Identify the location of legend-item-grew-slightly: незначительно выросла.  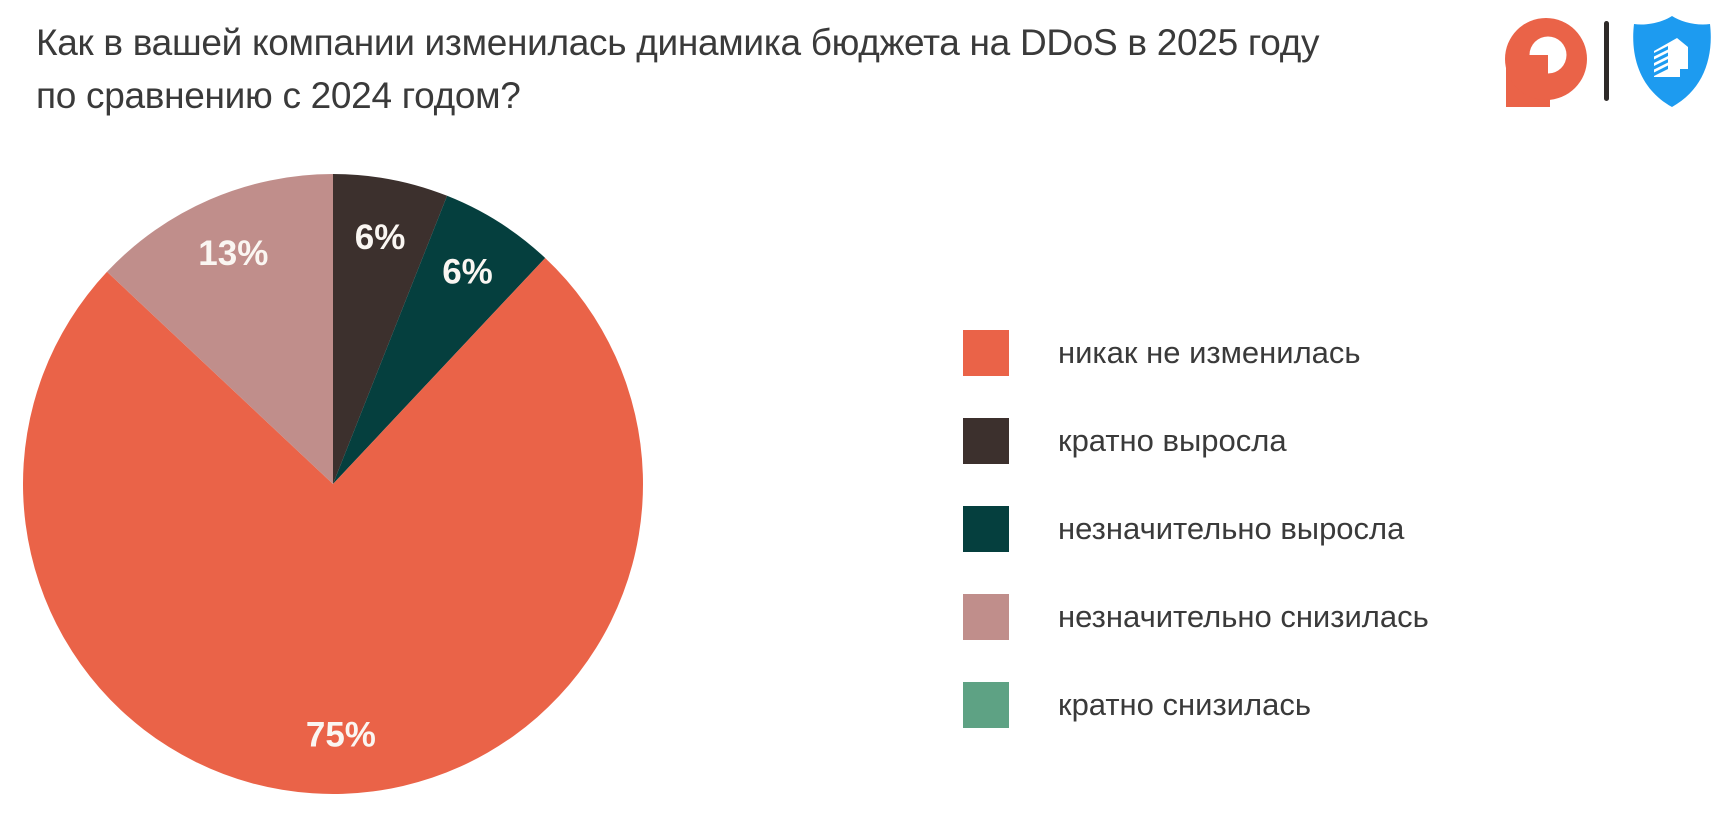
(1196, 529).